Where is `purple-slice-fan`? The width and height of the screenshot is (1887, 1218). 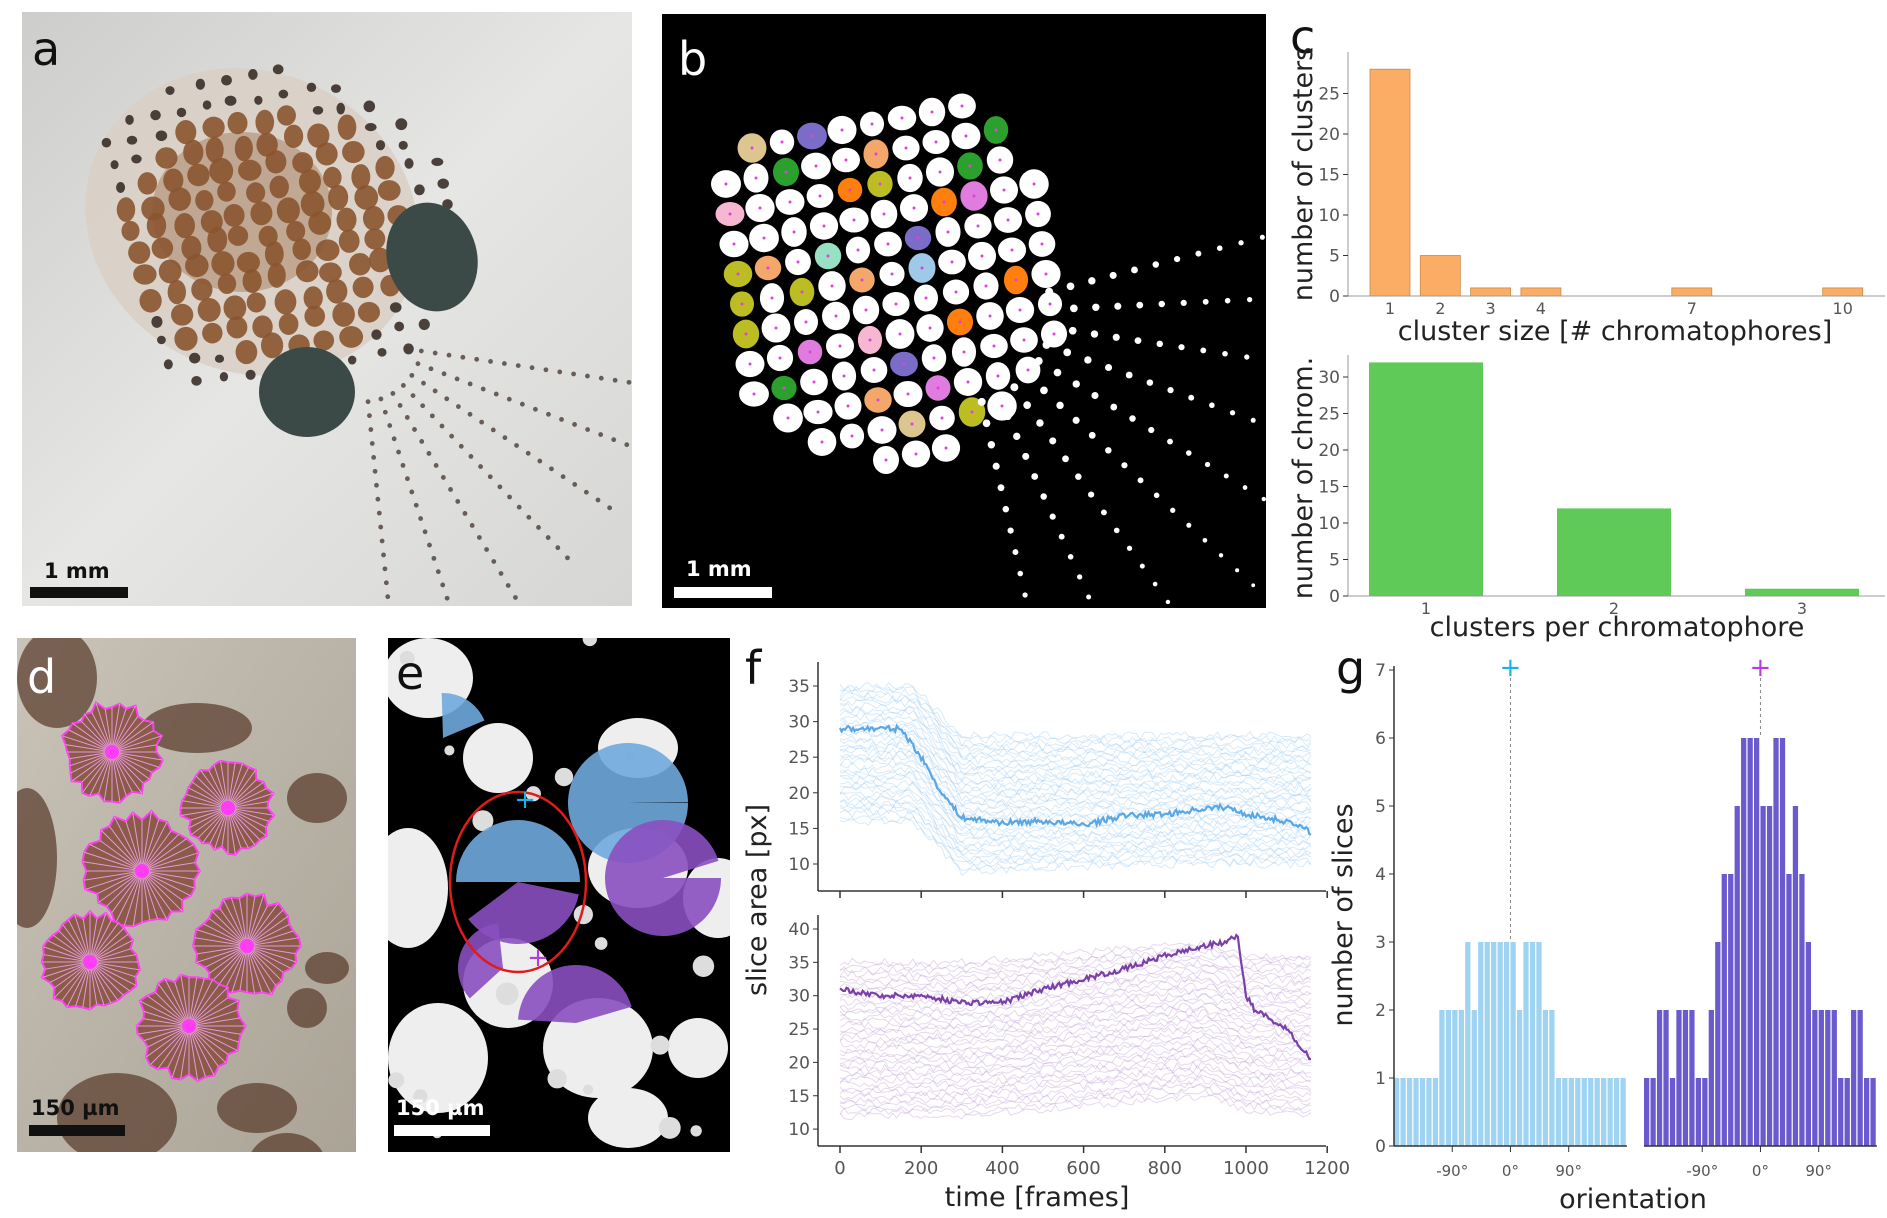 purple-slice-fan is located at coordinates (663, 878).